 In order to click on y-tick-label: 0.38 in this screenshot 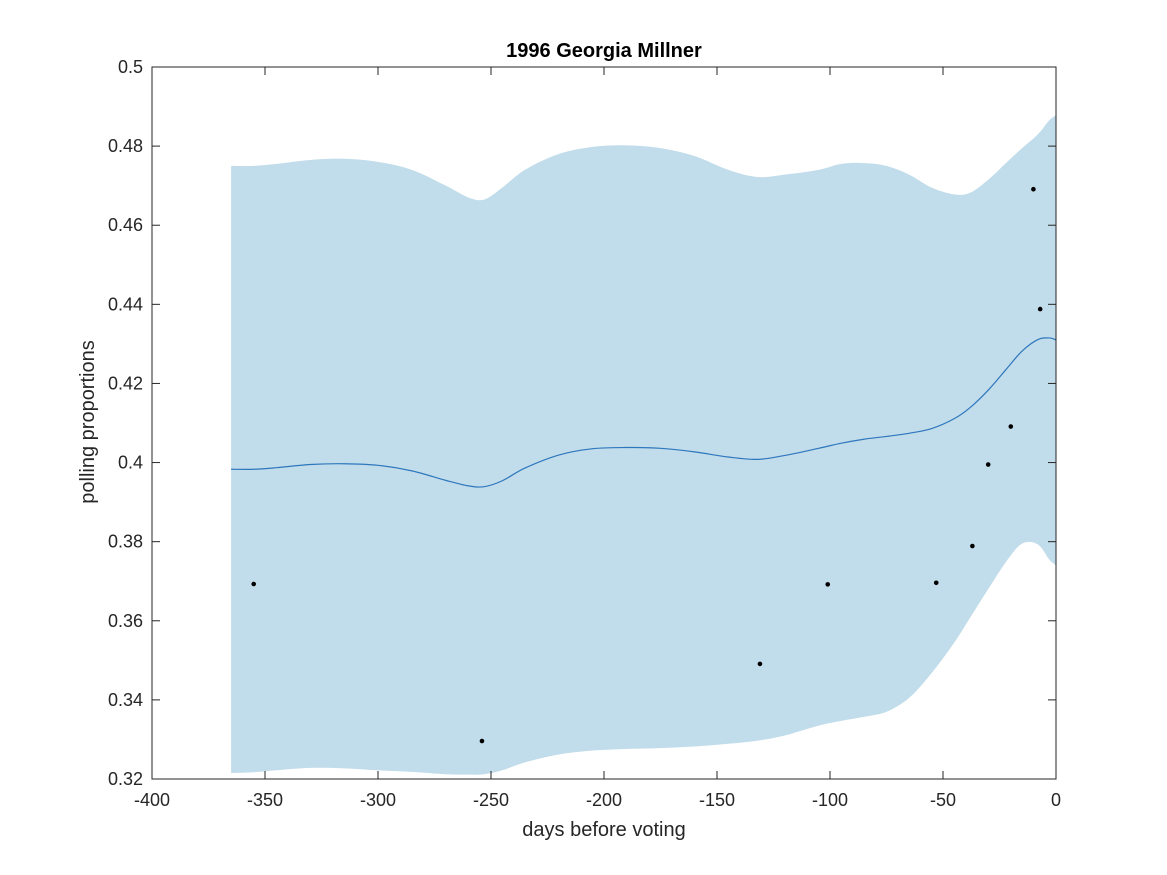, I will do `click(125, 542)`.